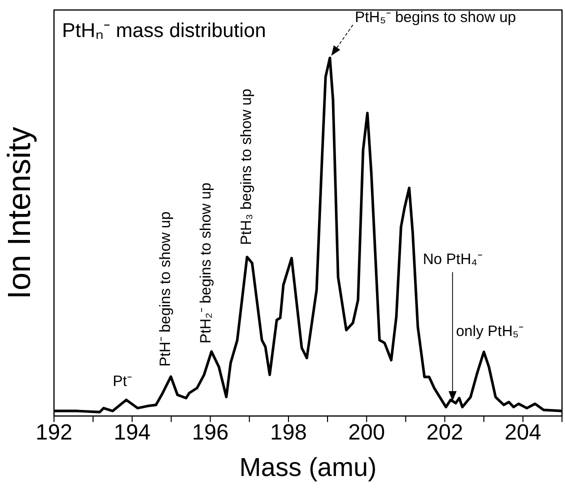 The width and height of the screenshot is (565, 498). I want to click on x-tick-label: 200, so click(366, 432).